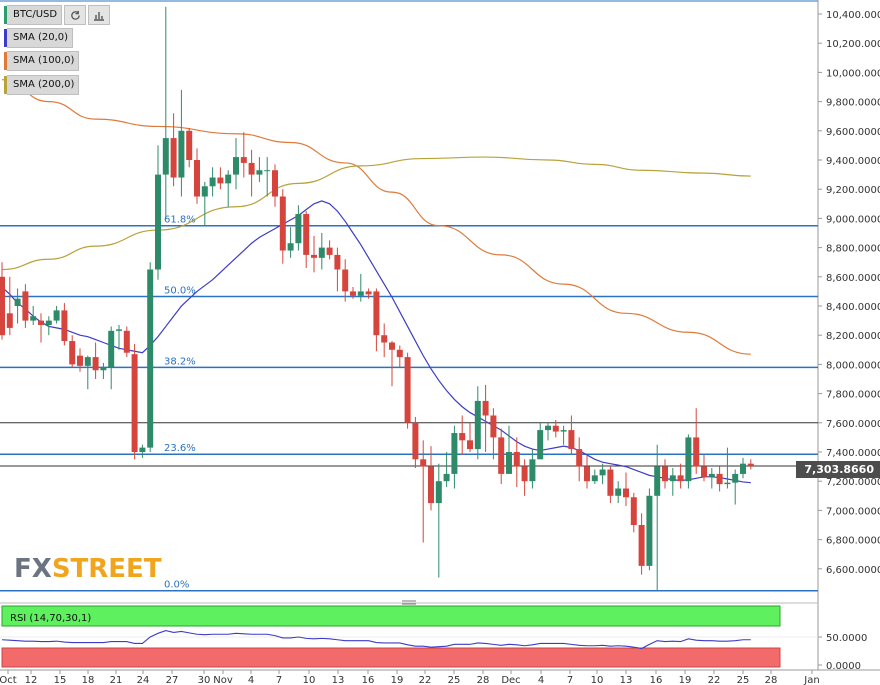  Describe the element at coordinates (251, 680) in the screenshot. I see `time-tick-label: 4` at that location.